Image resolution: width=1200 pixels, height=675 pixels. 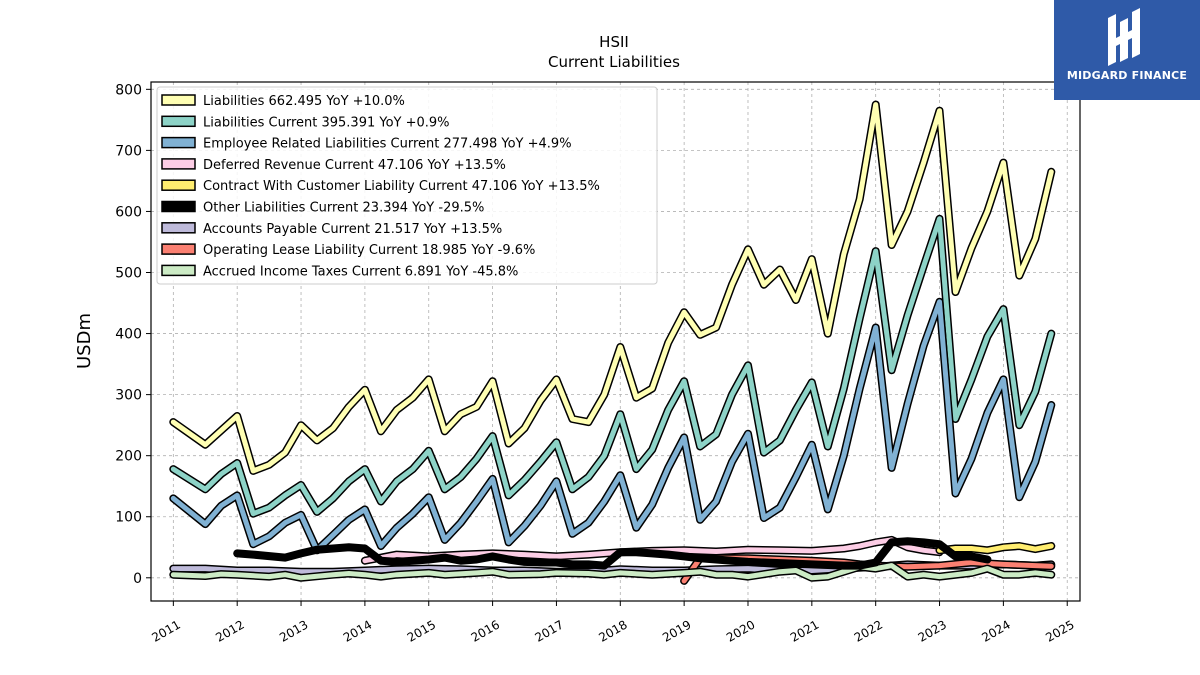 What do you see at coordinates (421, 630) in the screenshot?
I see `x-tick-label: 2015` at bounding box center [421, 630].